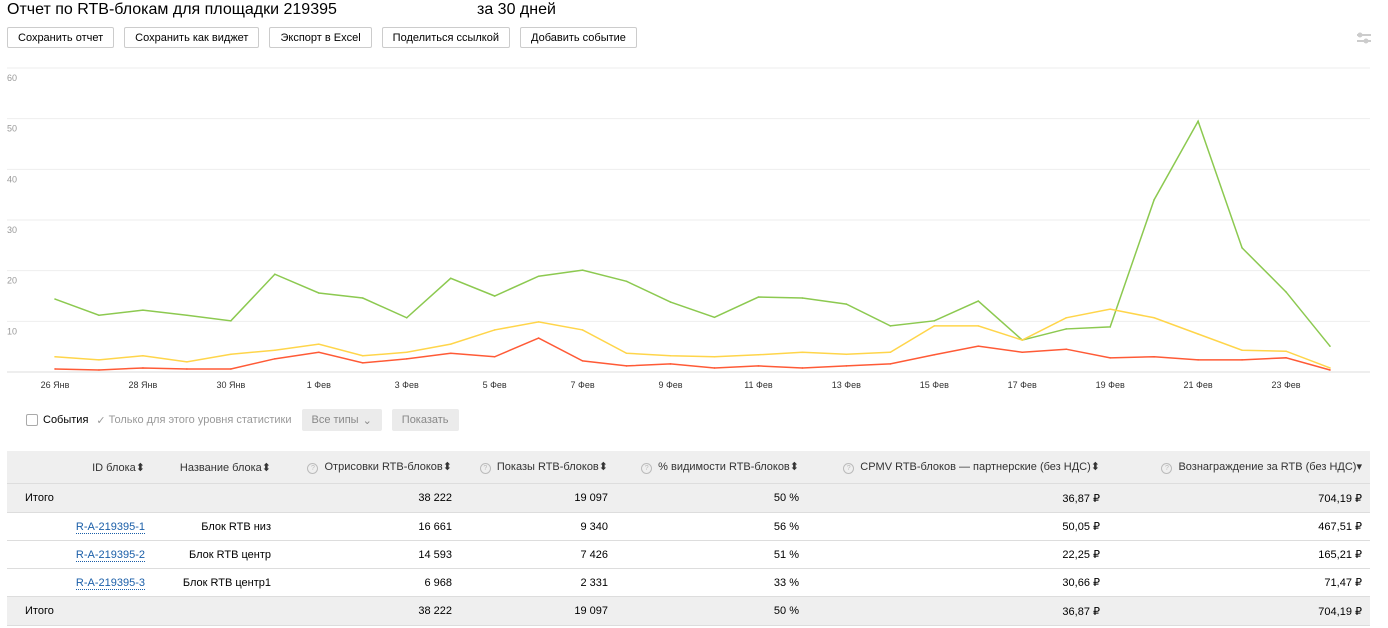 This screenshot has height=628, width=1388. I want to click on only-level-label: Только для этого уровня статистики, so click(200, 420).